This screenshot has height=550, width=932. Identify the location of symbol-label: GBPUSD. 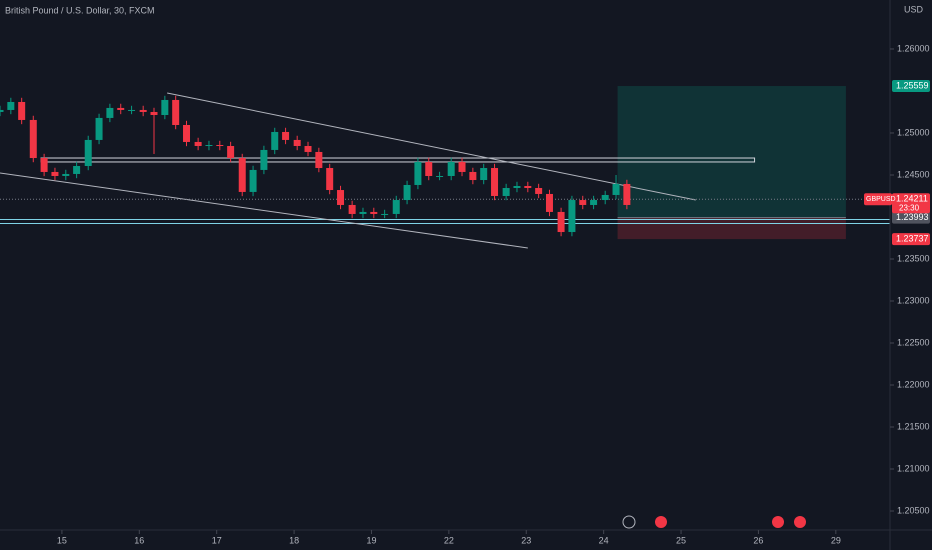
(881, 199).